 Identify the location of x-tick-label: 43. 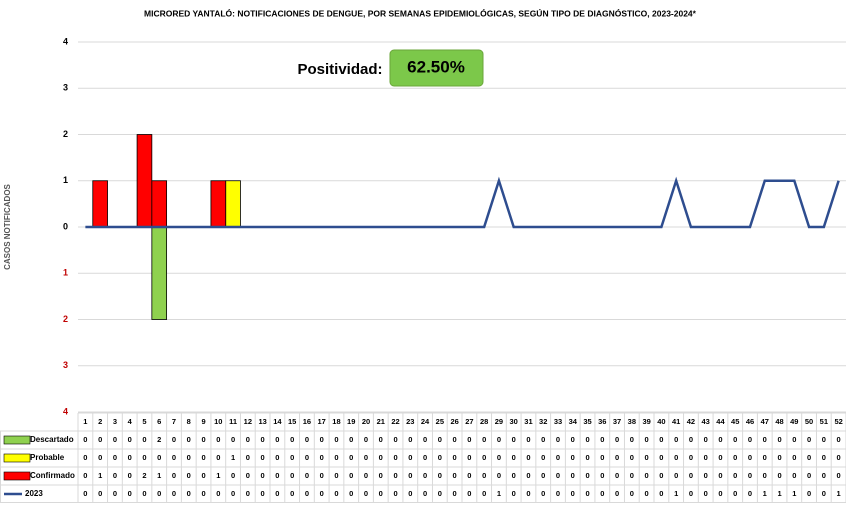
(706, 421).